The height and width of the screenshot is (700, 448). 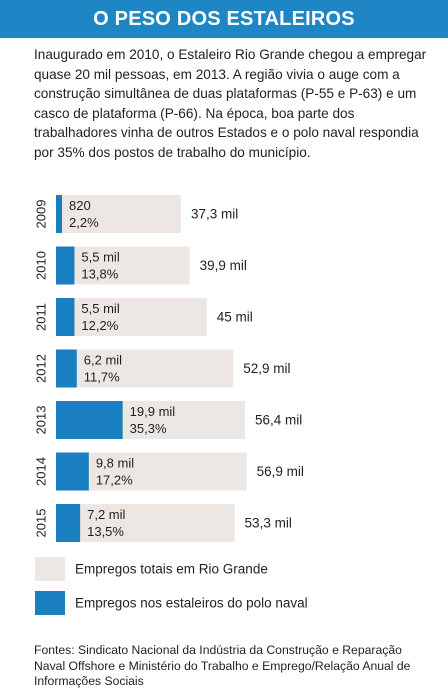 I want to click on total-value-label: 45 mil, so click(x=235, y=317).